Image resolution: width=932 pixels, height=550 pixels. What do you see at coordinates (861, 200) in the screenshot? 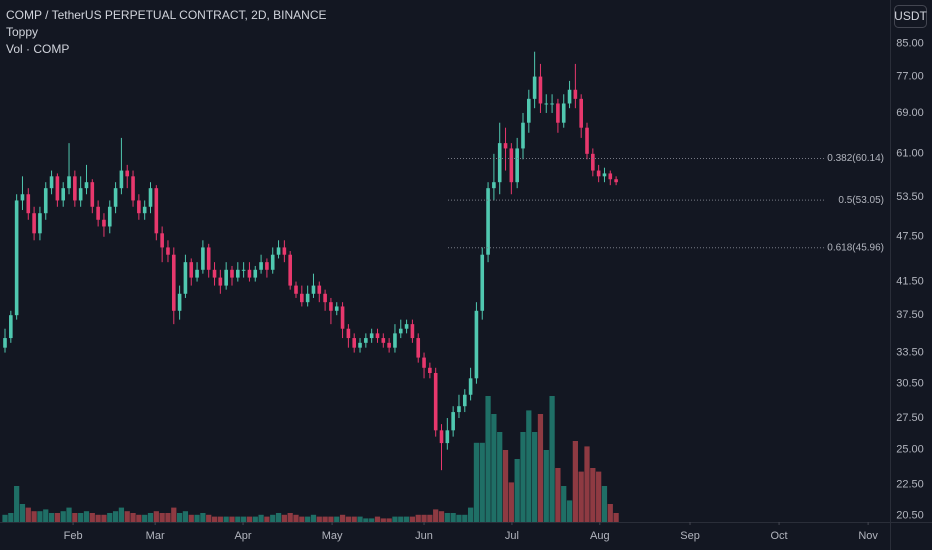
I see `fib-level-label: 0.5(53.05)` at bounding box center [861, 200].